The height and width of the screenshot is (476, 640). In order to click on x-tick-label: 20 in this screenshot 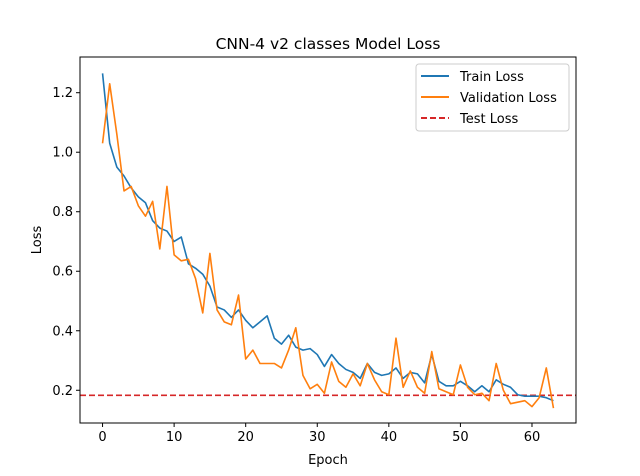, I will do `click(245, 437)`.